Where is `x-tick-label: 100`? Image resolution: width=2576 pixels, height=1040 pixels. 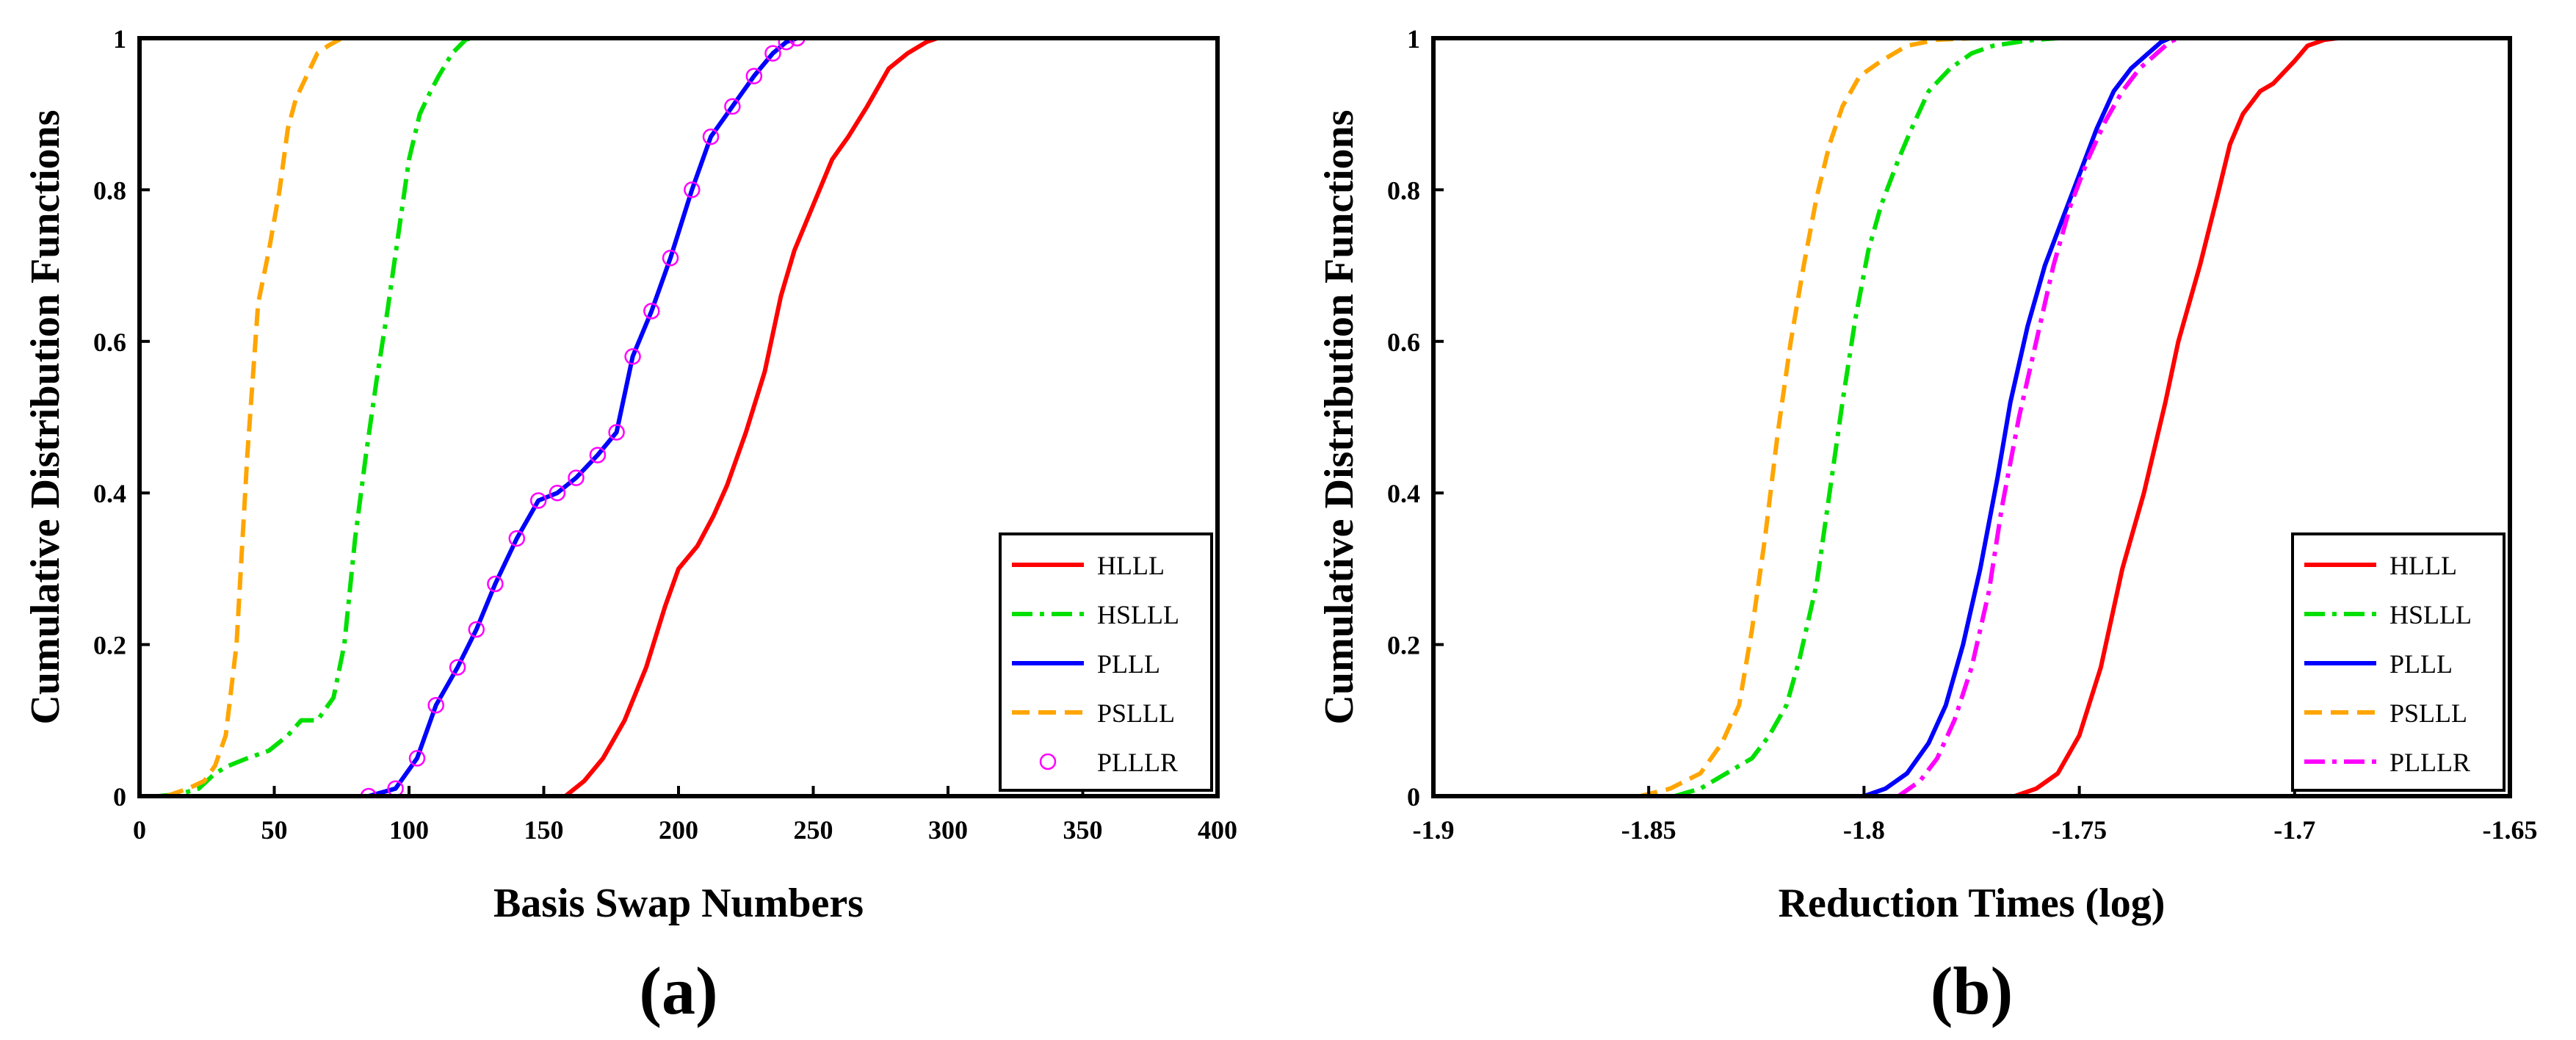
x-tick-label: 100 is located at coordinates (409, 830).